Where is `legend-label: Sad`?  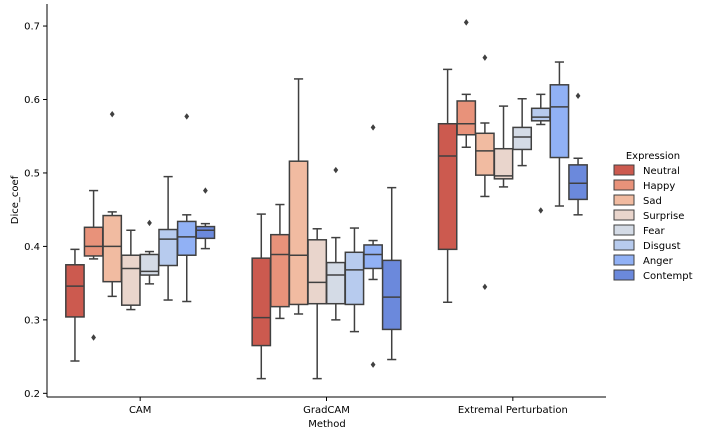
legend-label: Sad is located at coordinates (652, 201).